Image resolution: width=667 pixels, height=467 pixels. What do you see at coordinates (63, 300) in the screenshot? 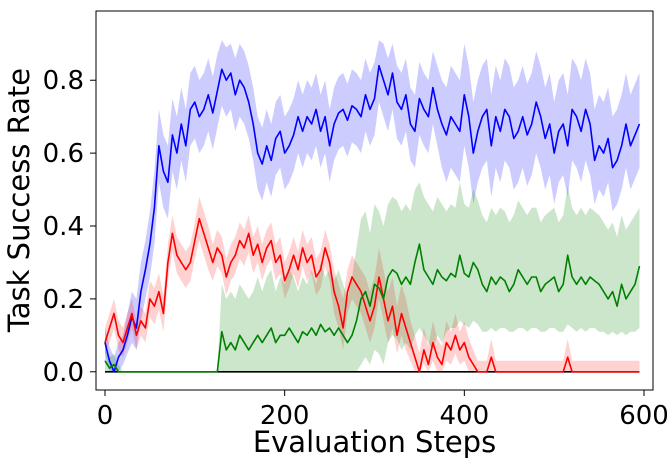
I see `y-tick-label: 0.2` at bounding box center [63, 300].